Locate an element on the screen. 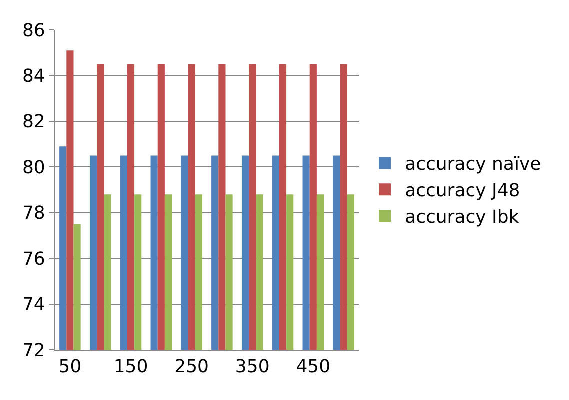 This screenshot has width=569, height=400. y-tick-label: 78 is located at coordinates (34, 213).